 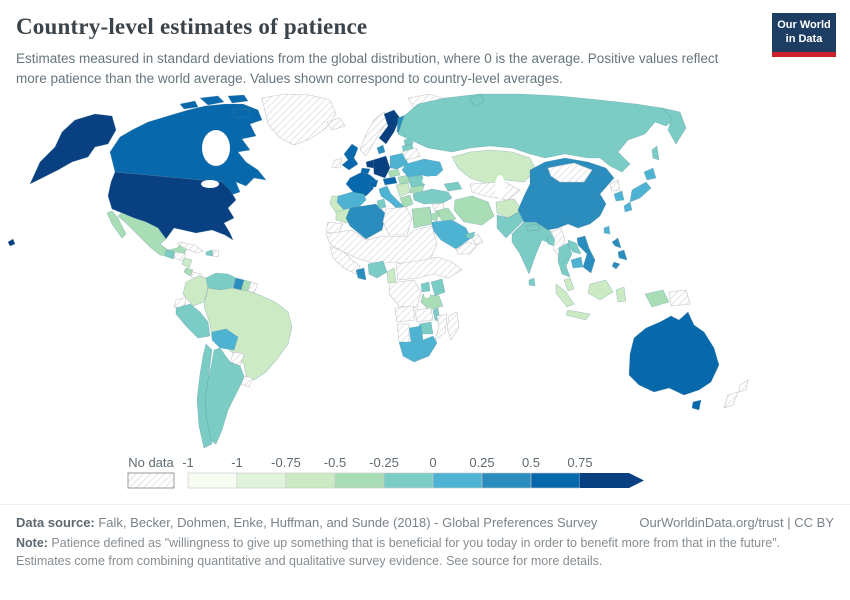 What do you see at coordinates (804, 35) in the screenshot?
I see `owid-logo: Our World in Data` at bounding box center [804, 35].